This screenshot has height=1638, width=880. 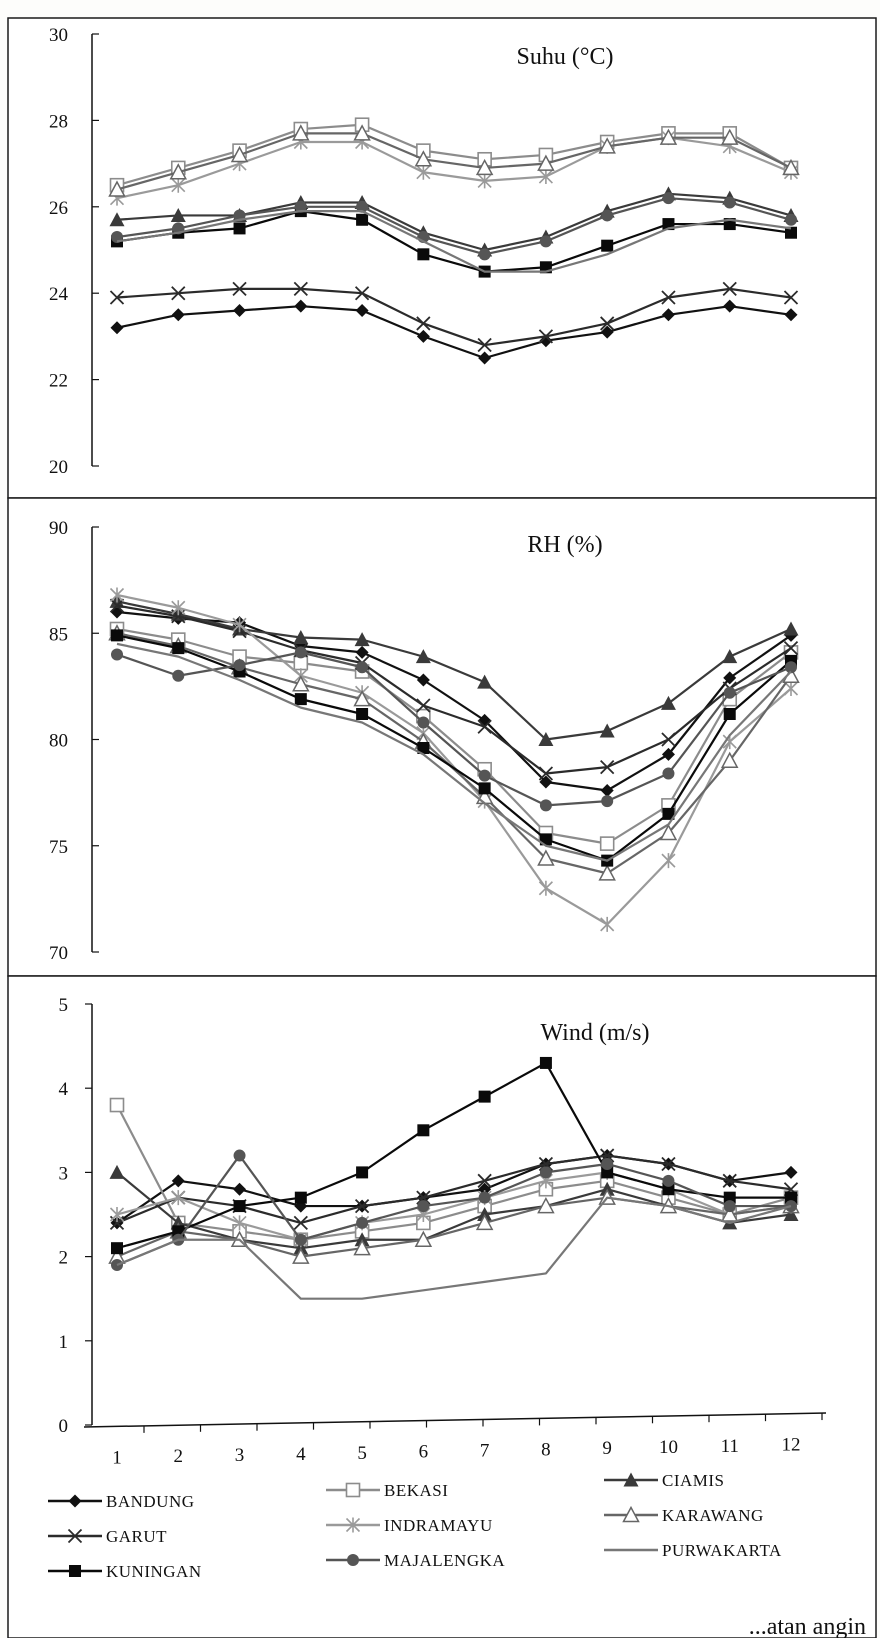 I want to click on series-line-karawang, so click(x=454, y=161).